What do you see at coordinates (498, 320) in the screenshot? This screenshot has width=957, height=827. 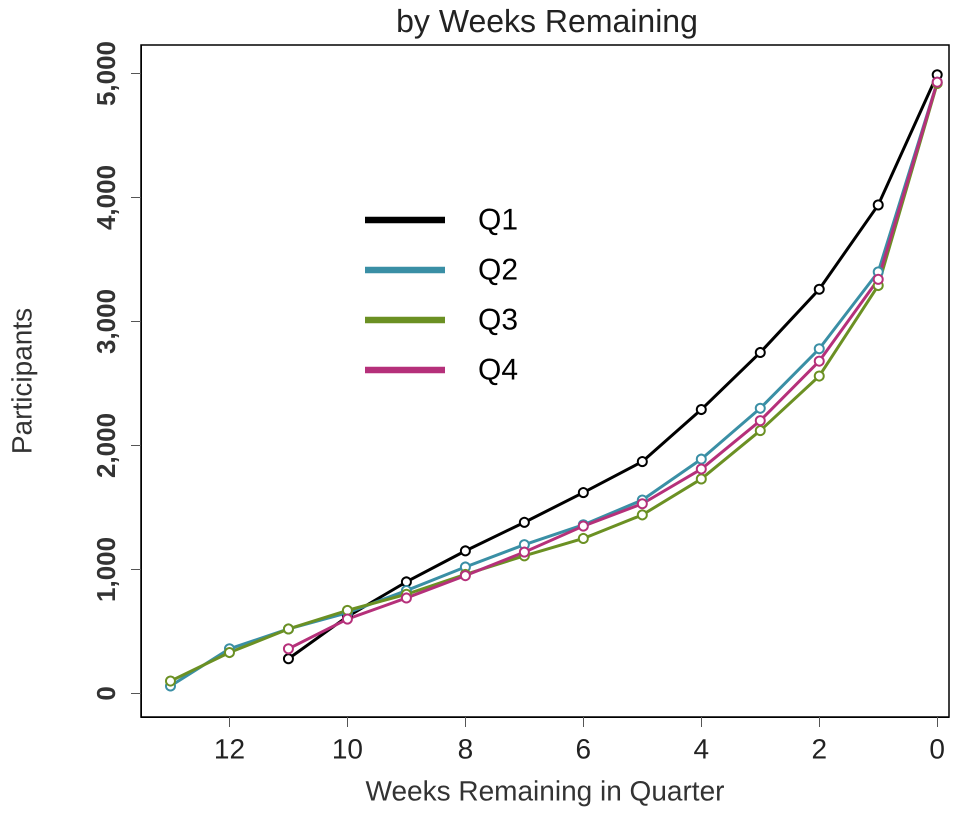 I see `legend-label: Q3` at bounding box center [498, 320].